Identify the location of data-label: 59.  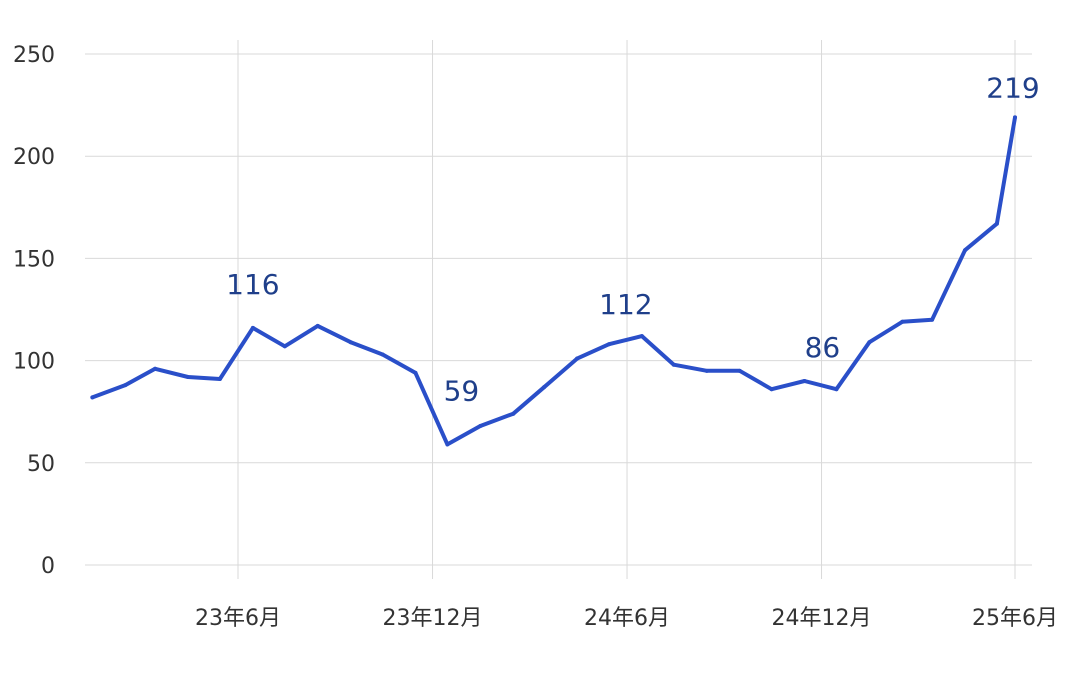
(462, 390).